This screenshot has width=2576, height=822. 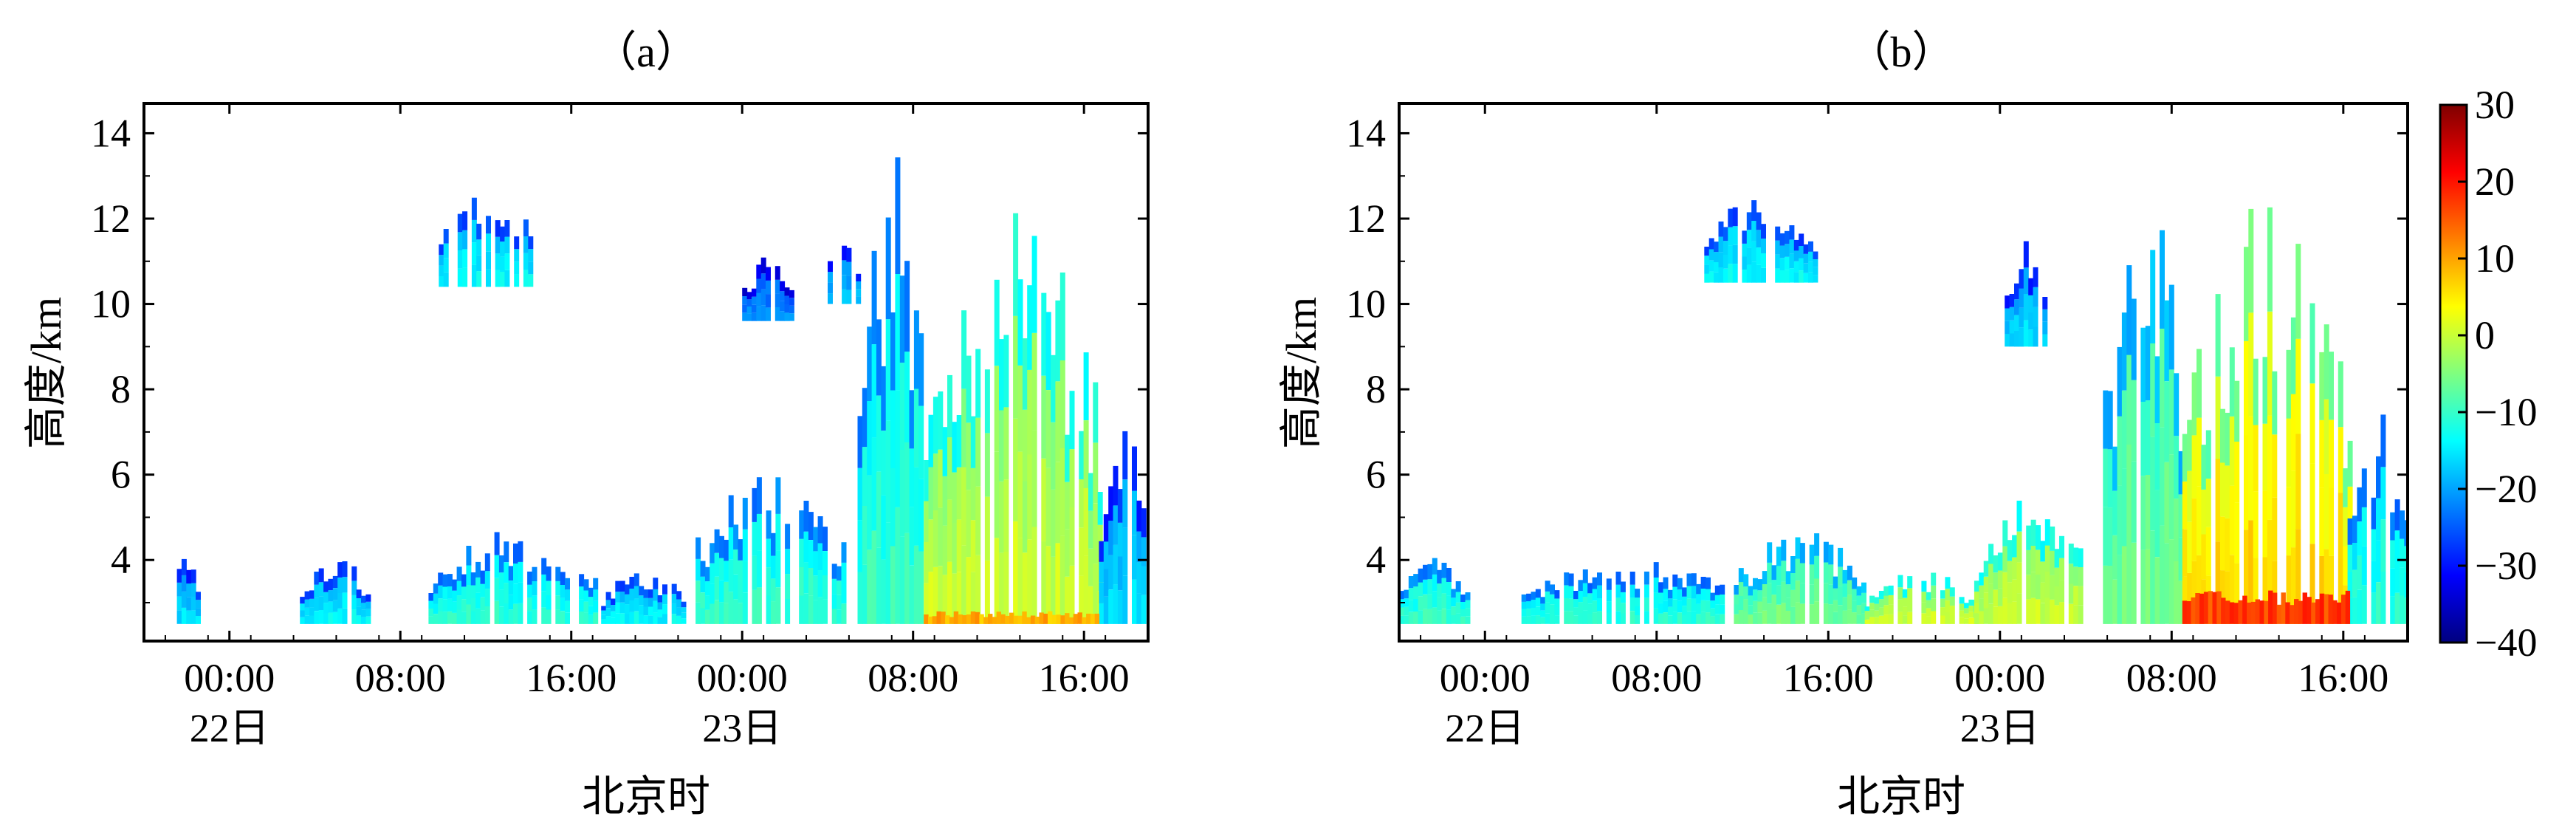 I want to click on colorbar-tick-label: −10, so click(x=2506, y=412).